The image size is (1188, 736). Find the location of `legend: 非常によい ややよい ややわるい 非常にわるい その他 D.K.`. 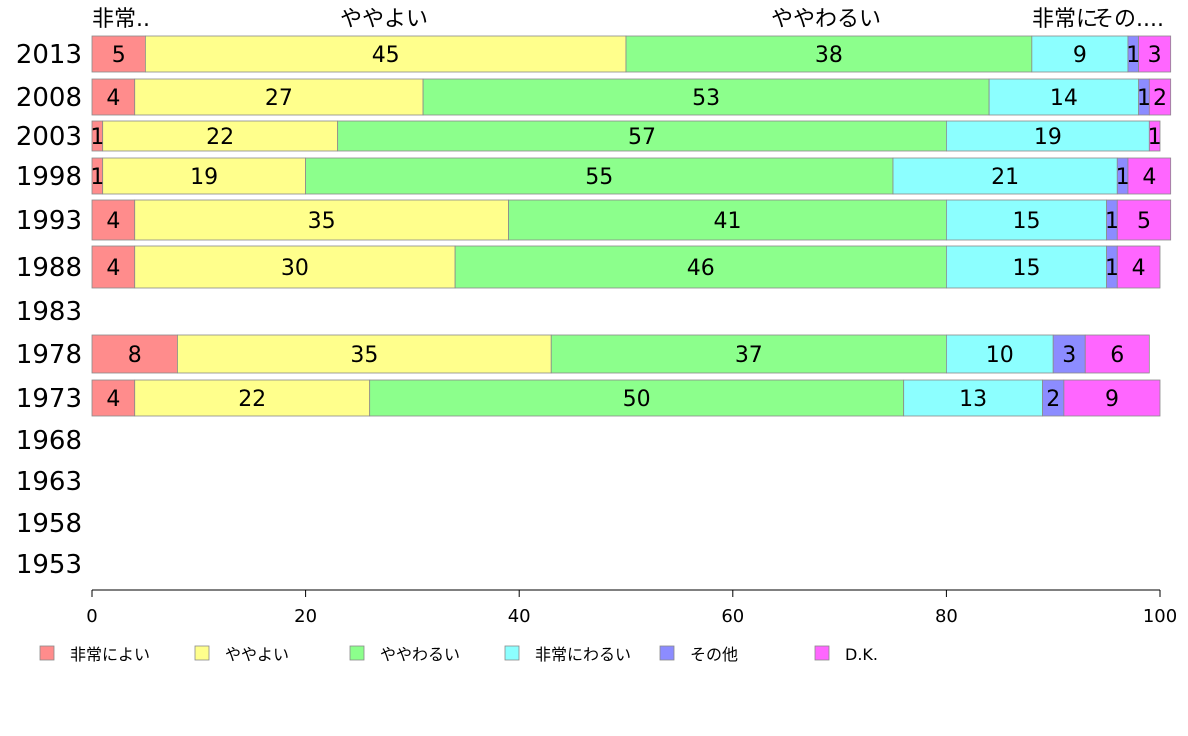

legend: 非常によい ややよい ややわるい 非常にわるい その他 D.K. is located at coordinates (458, 654).